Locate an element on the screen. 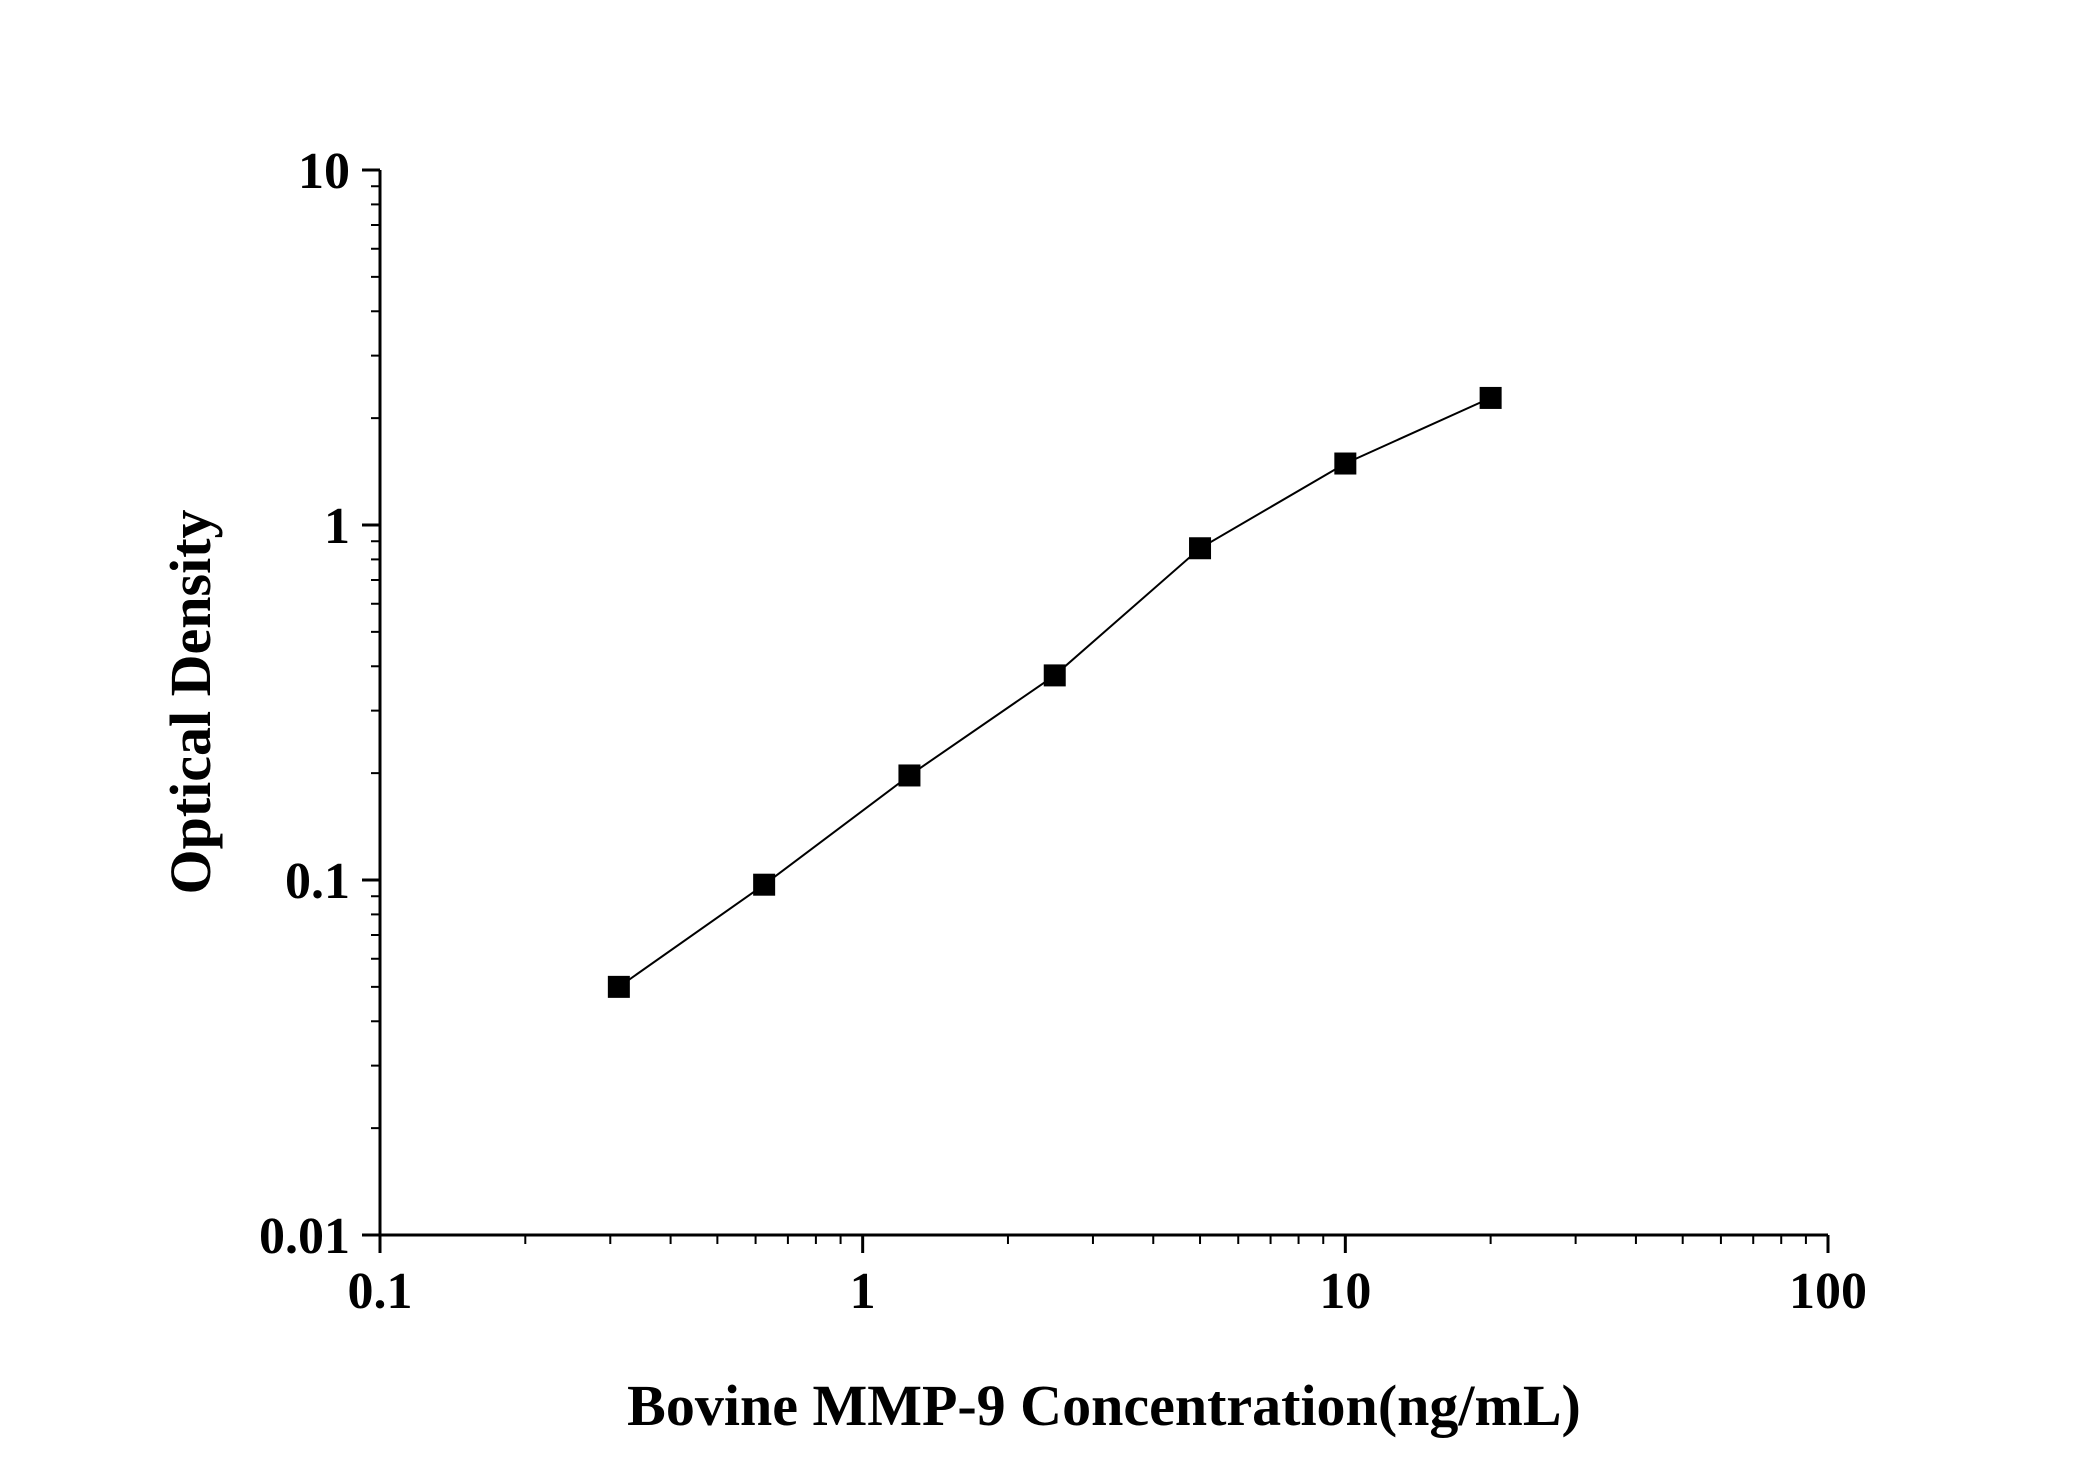 The width and height of the screenshot is (2100, 1467). x-axis-title: Bovine MMP-9 Concentration(ng/mL) is located at coordinates (1104, 1405).